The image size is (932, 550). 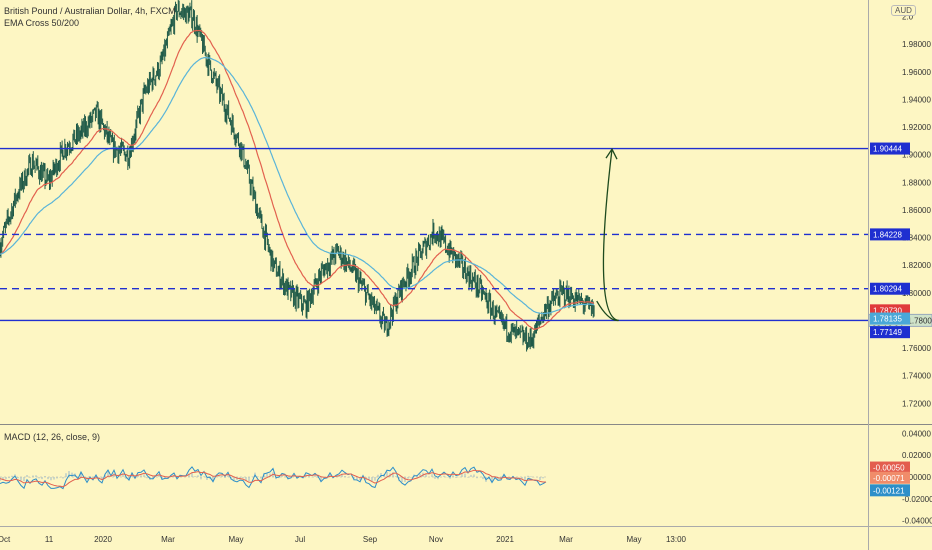 What do you see at coordinates (908, 17) in the screenshot?
I see `price-tick-label: 2.0` at bounding box center [908, 17].